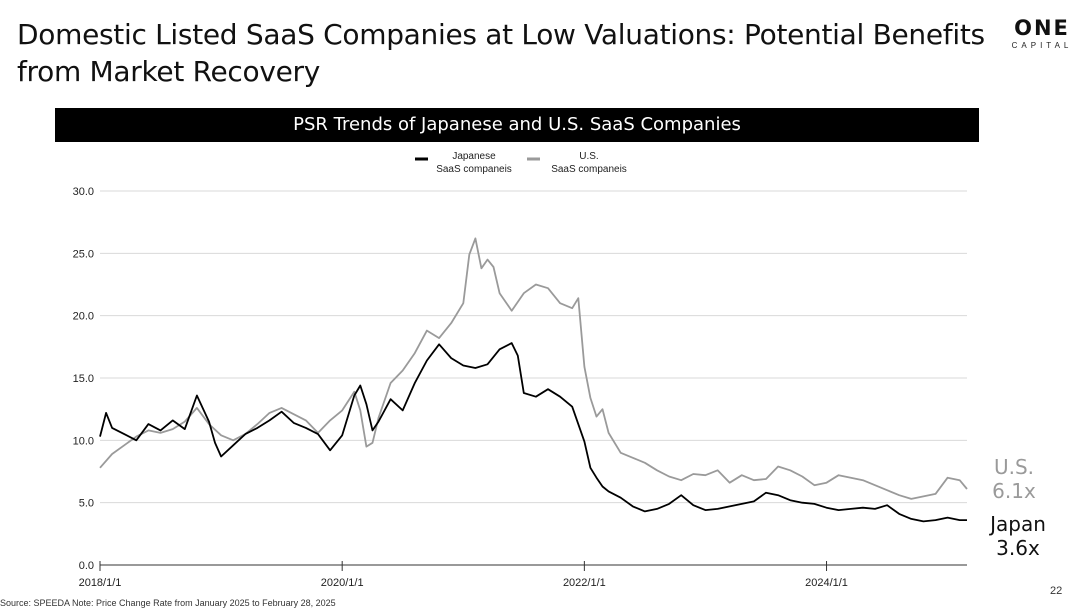  Describe the element at coordinates (169, 71) in the screenshot. I see `title-line-2: from Market Recovery` at that location.